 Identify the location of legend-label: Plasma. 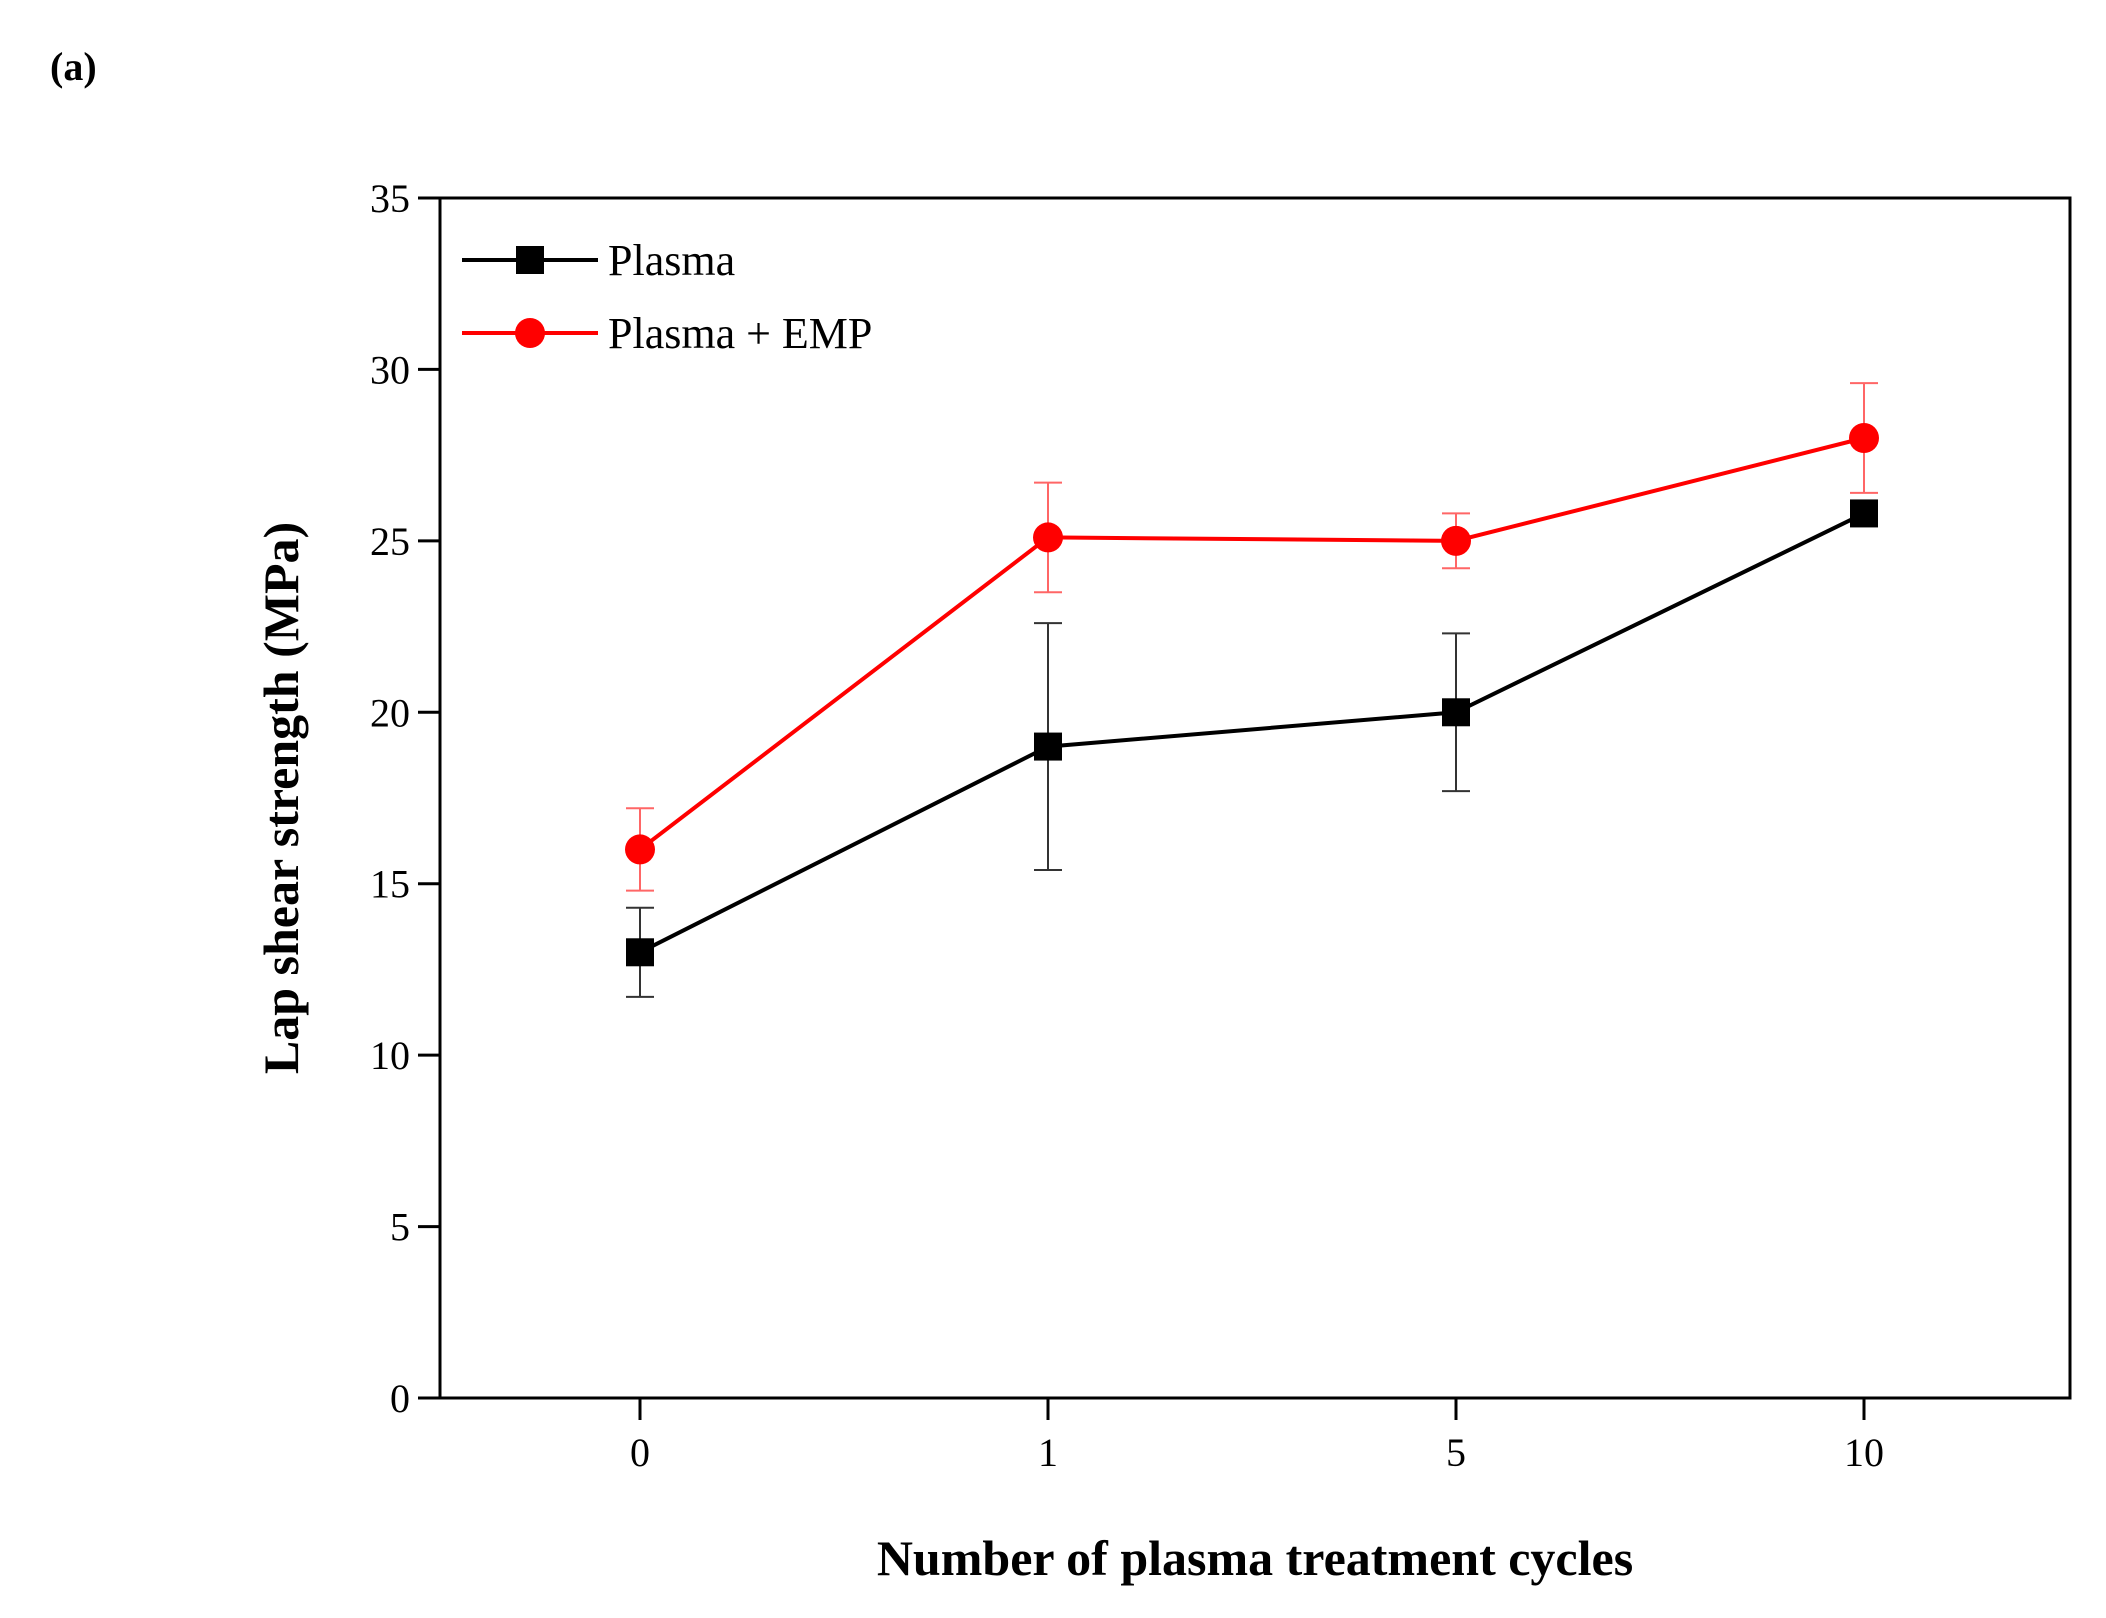
(671, 260).